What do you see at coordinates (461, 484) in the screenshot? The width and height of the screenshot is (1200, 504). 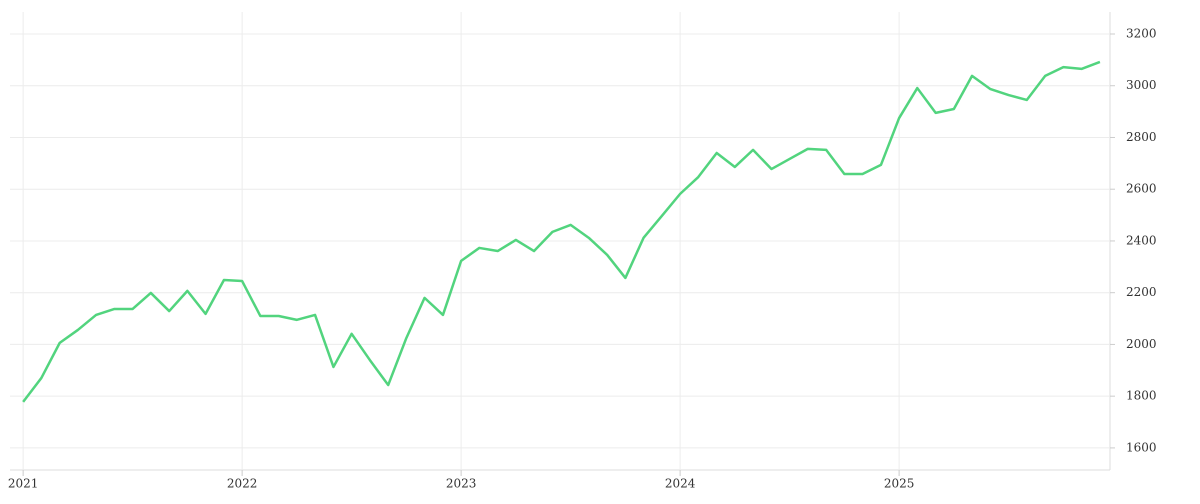 I see `x-tick-label: 2023` at bounding box center [461, 484].